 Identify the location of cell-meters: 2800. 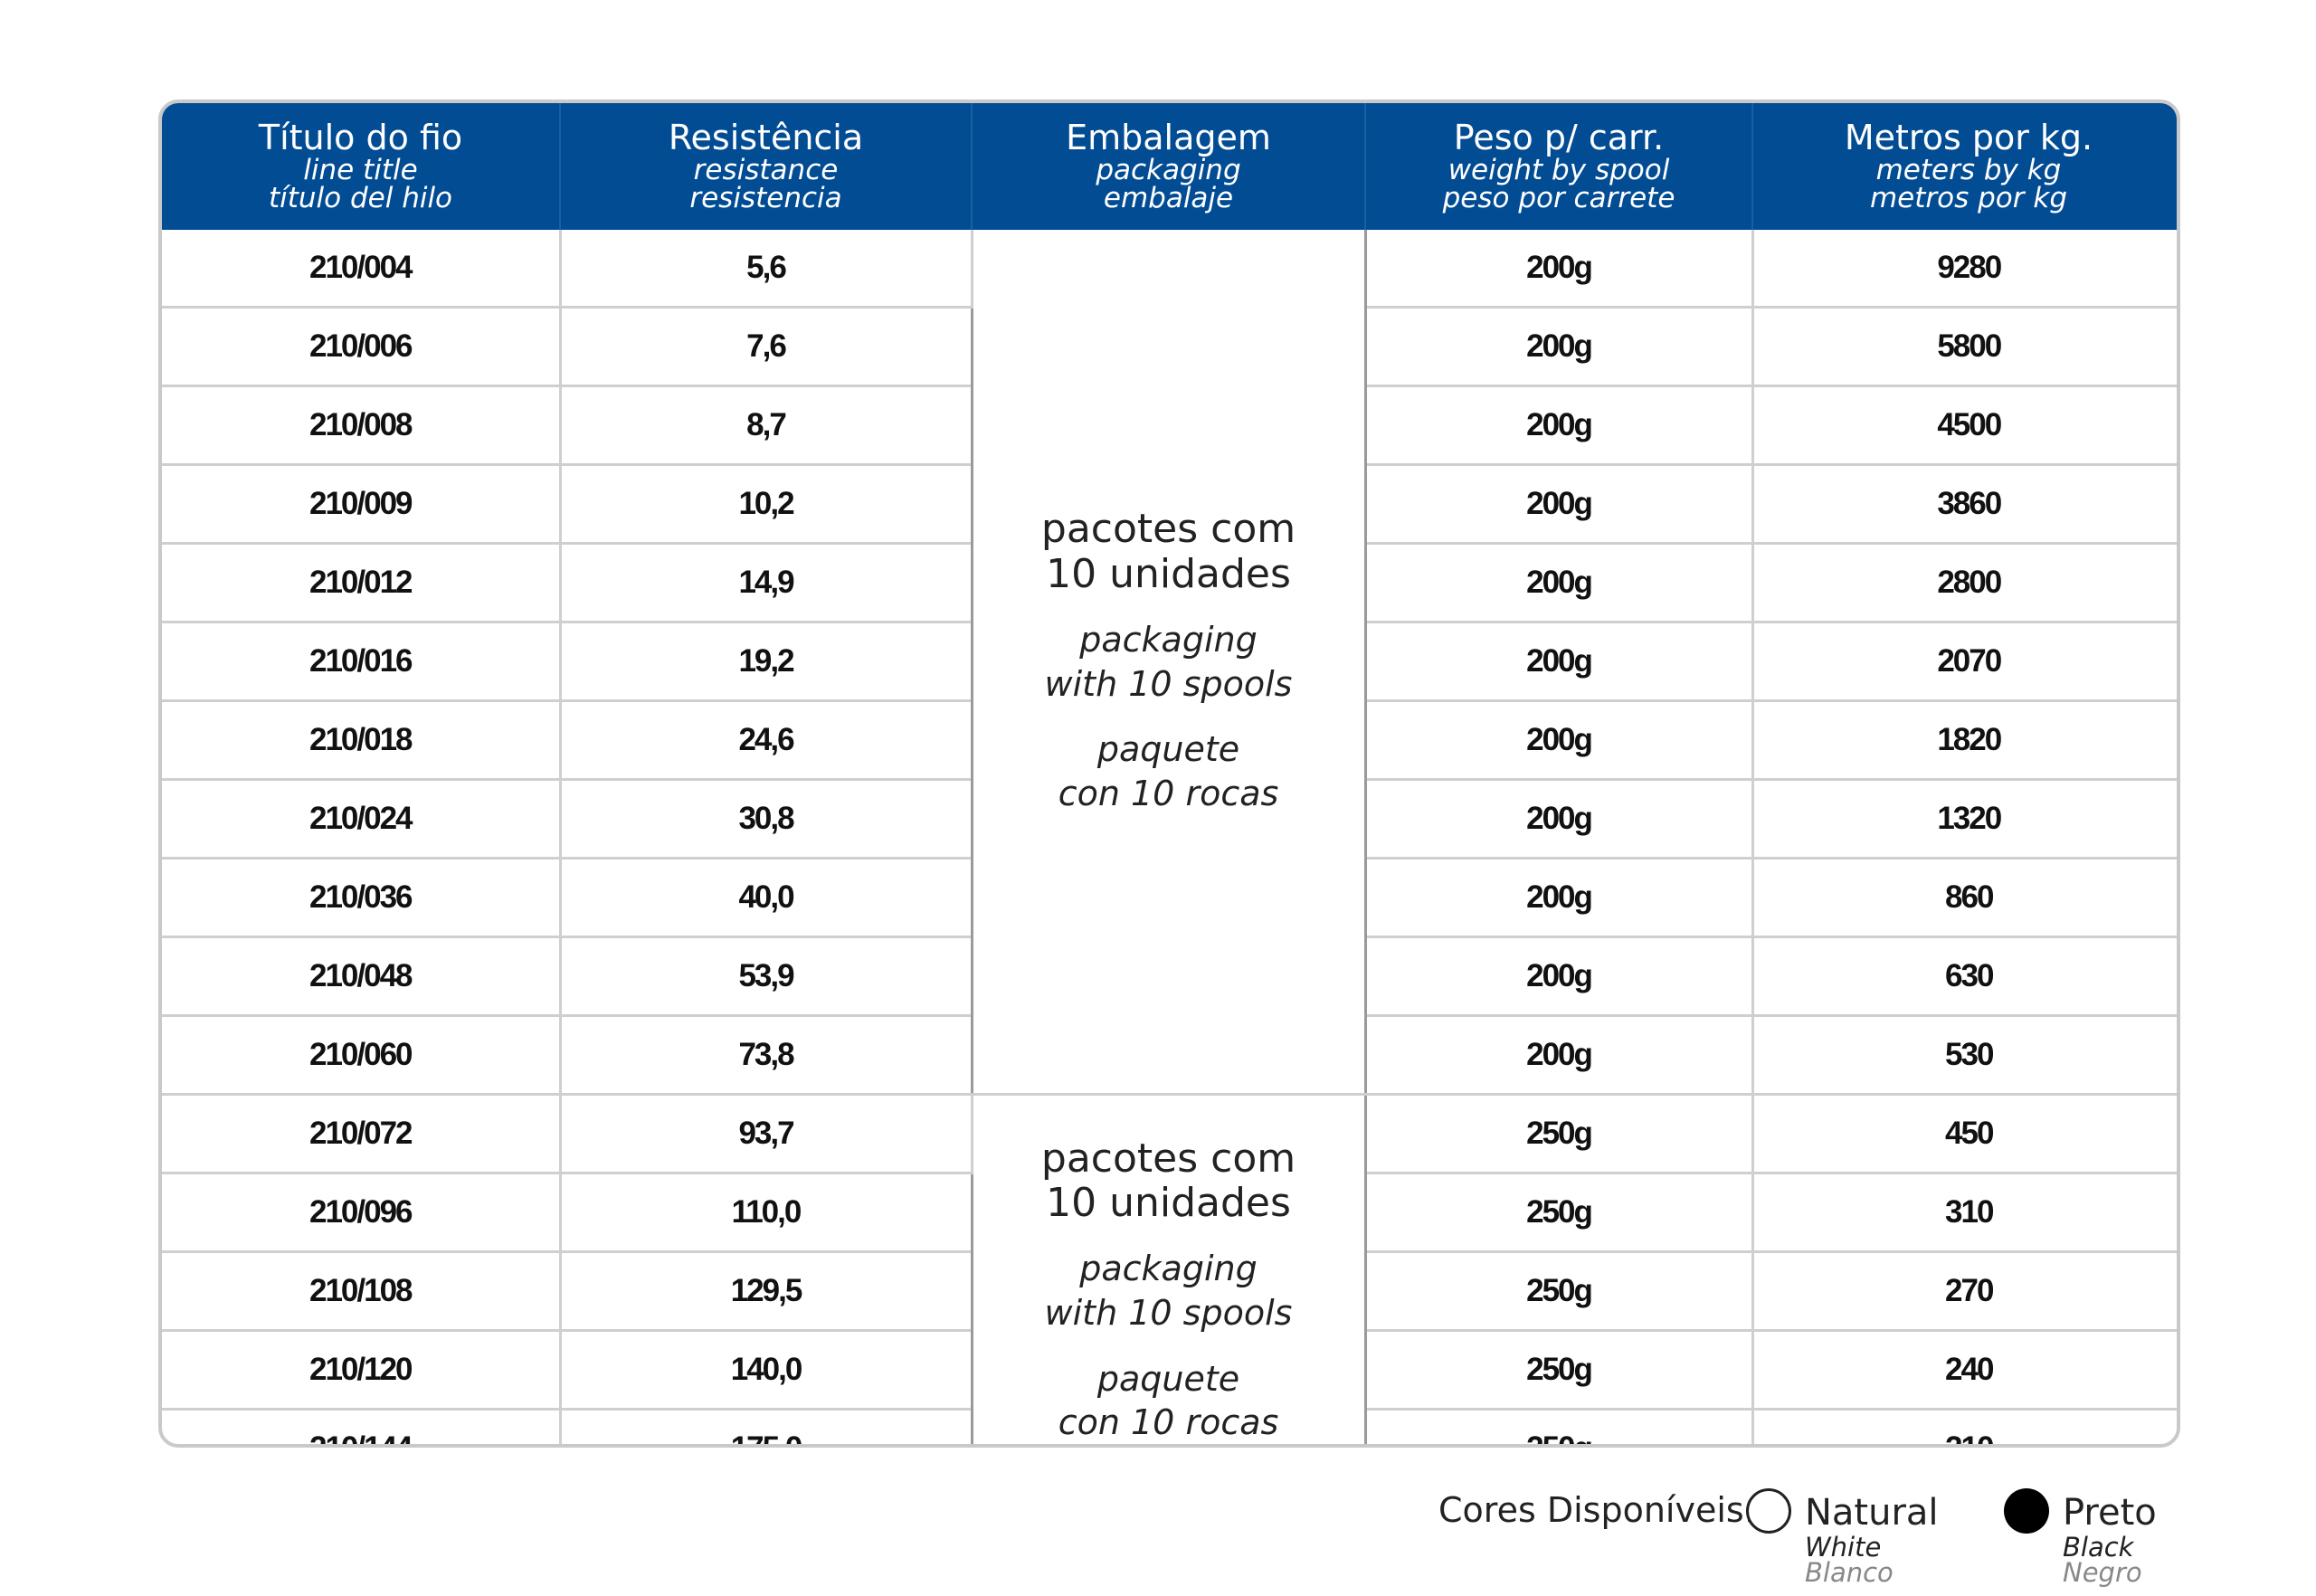
(1964, 583).